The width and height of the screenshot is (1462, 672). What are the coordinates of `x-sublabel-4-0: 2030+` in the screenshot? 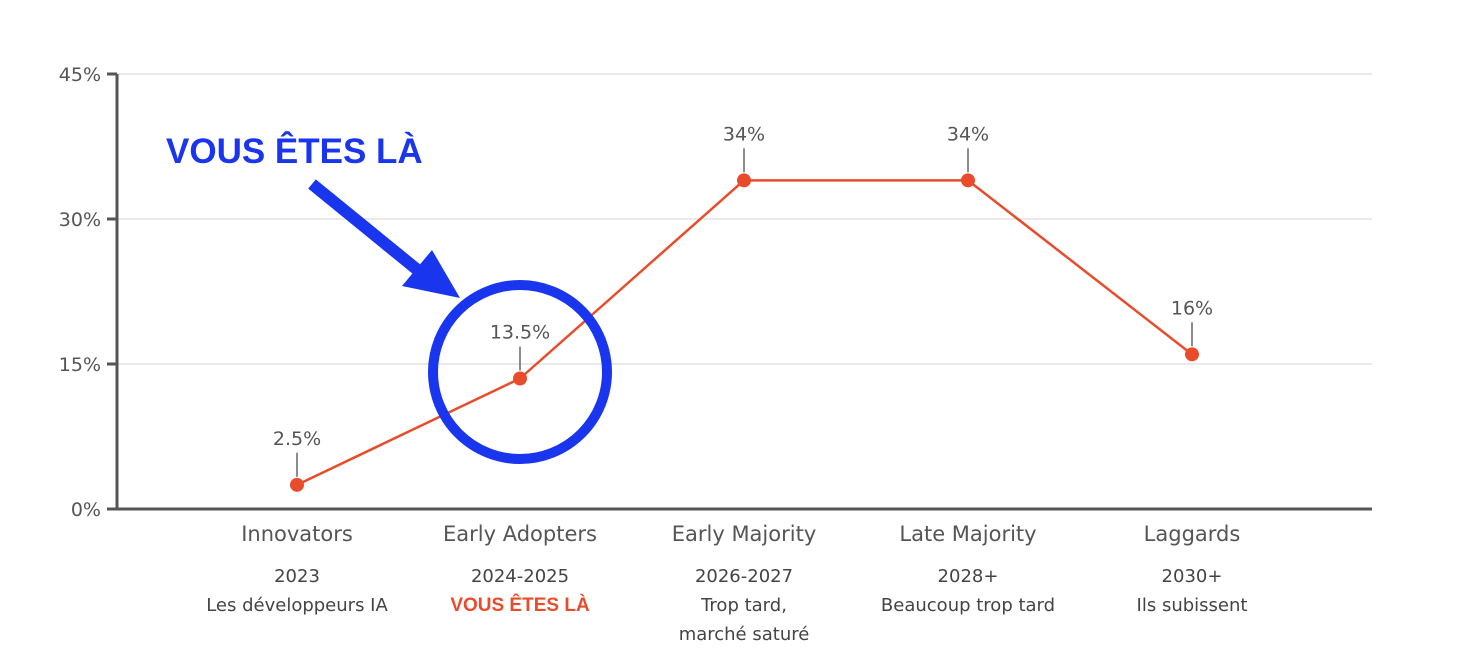 It's located at (1192, 576).